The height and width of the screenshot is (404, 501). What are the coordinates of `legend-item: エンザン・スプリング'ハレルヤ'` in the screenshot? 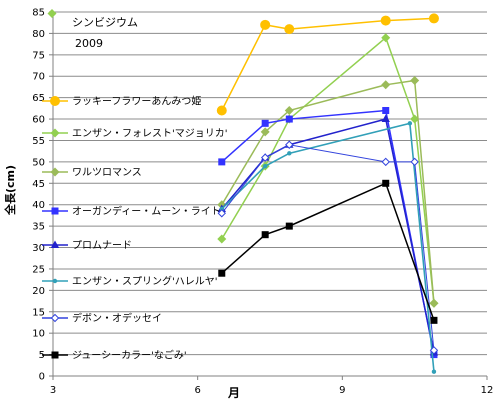 It's located at (130, 281).